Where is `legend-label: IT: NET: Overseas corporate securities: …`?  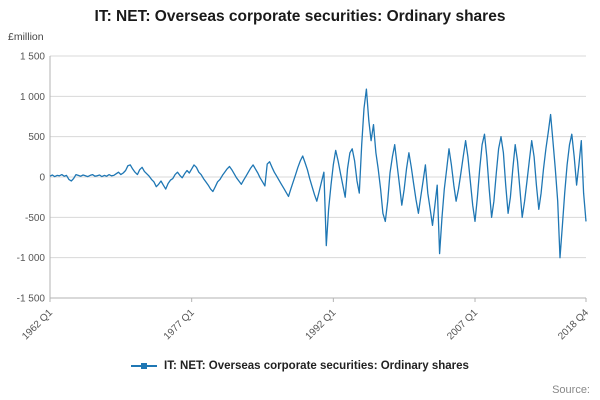
legend-label: IT: NET: Overseas corporate securities: … is located at coordinates (316, 366).